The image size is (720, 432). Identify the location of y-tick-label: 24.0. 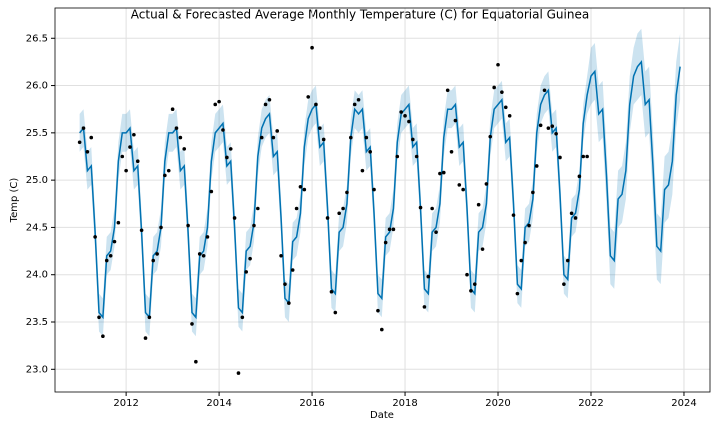
(37, 275).